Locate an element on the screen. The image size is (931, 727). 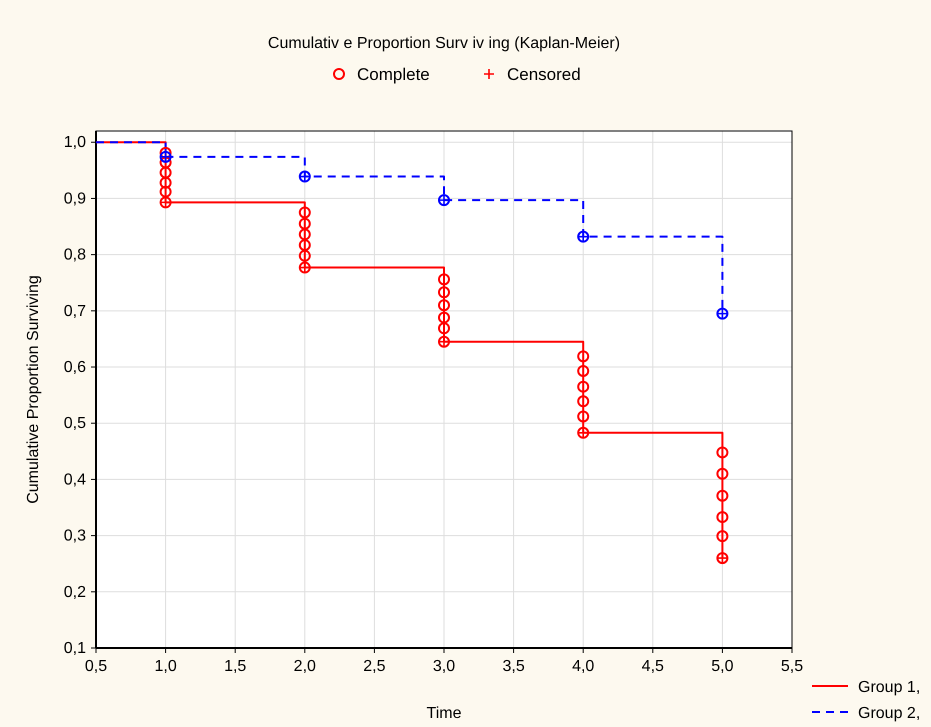
y-tick-label: 1,0 is located at coordinates (75, 143).